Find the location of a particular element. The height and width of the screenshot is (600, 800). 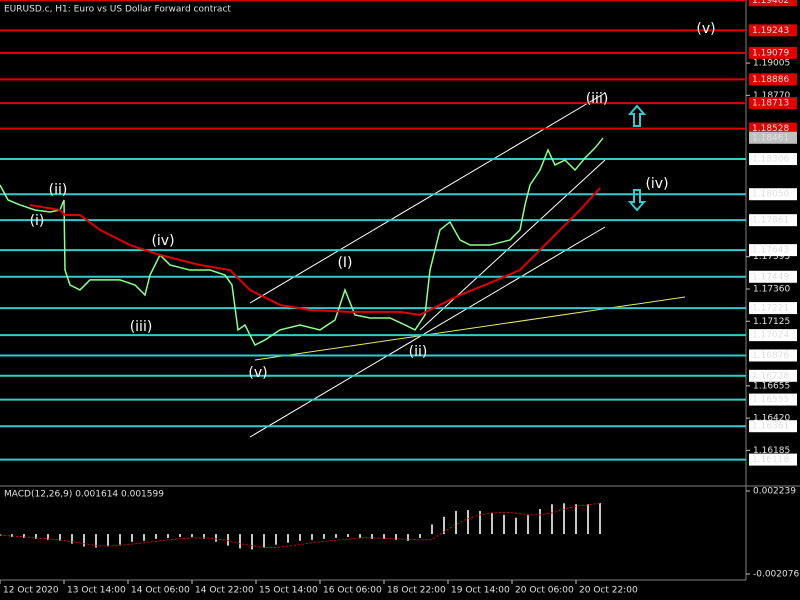

level-label: 1.16728 is located at coordinates (770, 376).